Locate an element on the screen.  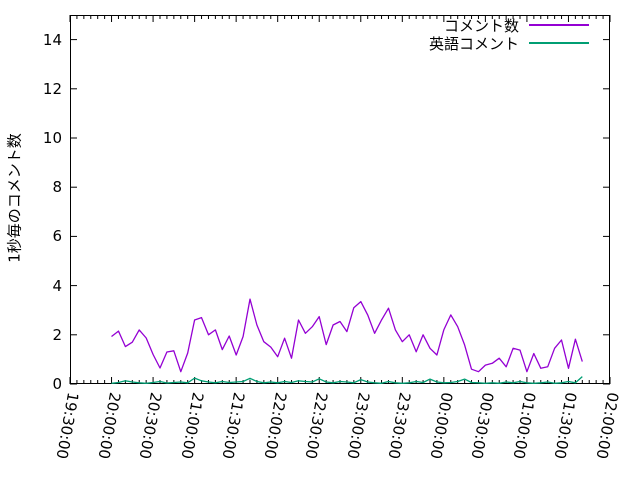
legend-item-comments: コメント数 is located at coordinates (509, 25).